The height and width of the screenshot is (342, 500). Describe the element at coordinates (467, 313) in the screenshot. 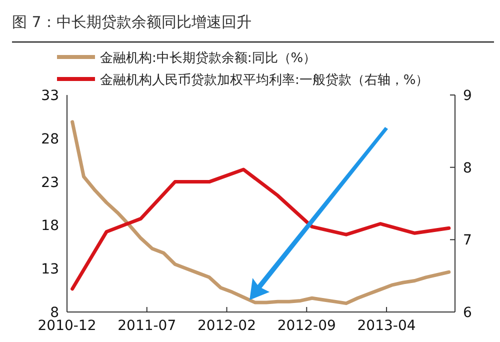

I see `y2-tick-label: 6` at that location.